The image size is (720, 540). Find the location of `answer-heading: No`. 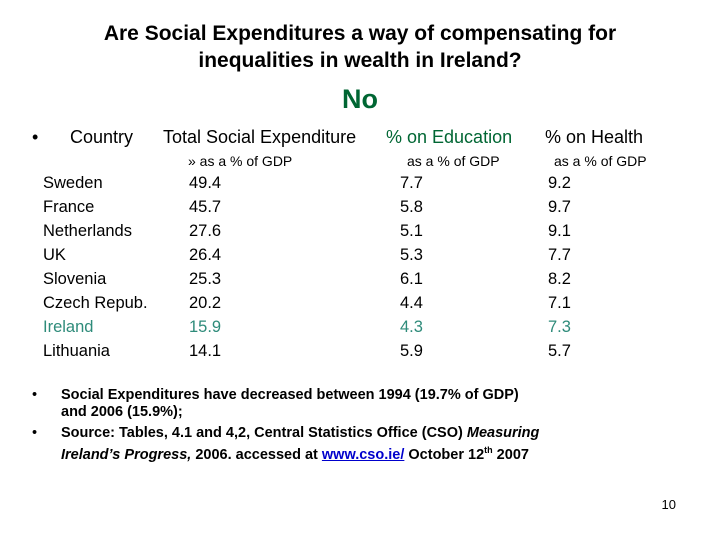

answer-heading: No is located at coordinates (360, 99).